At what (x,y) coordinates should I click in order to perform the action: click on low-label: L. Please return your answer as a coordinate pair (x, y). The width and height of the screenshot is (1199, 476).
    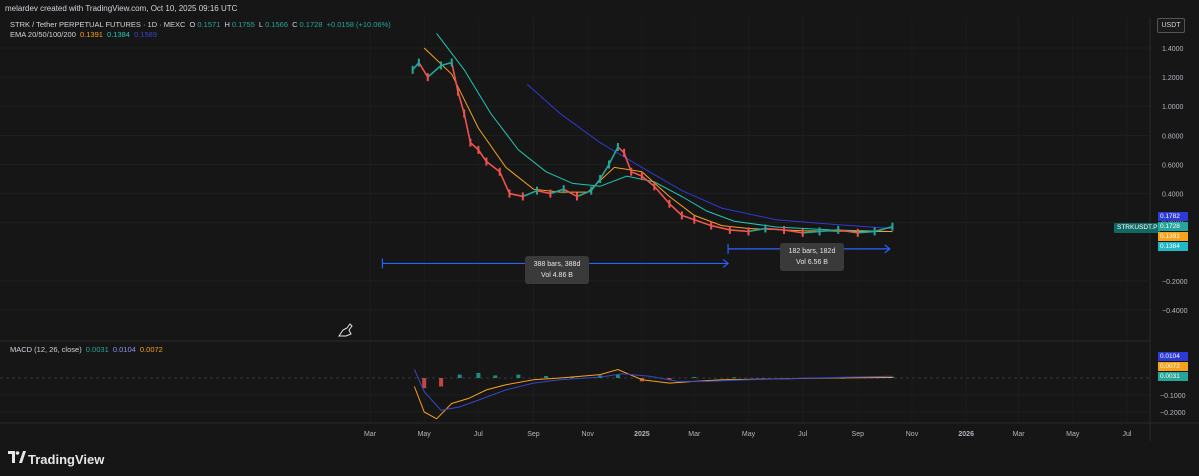
    Looking at the image, I should click on (261, 24).